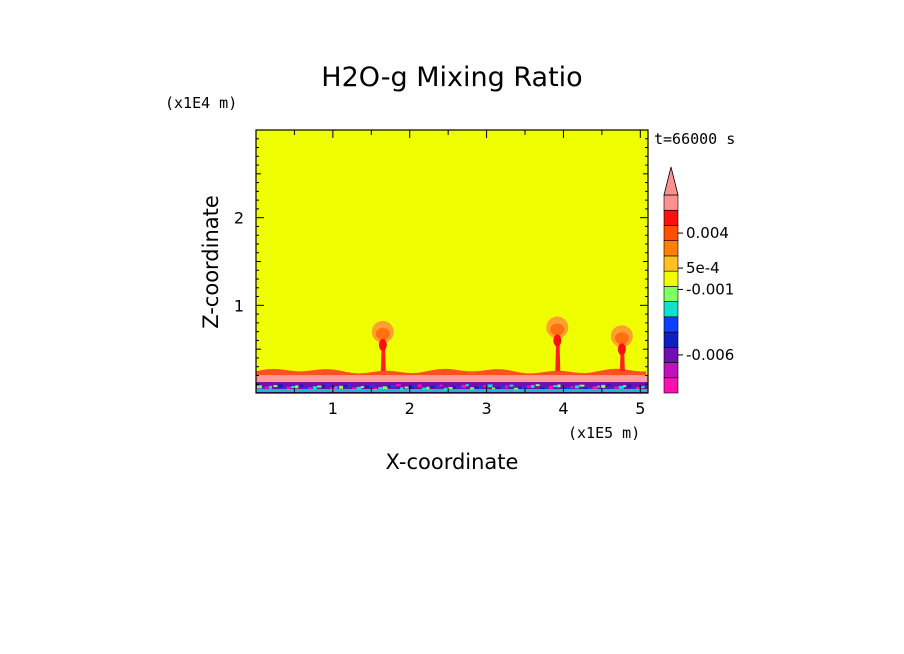  Describe the element at coordinates (239, 305) in the screenshot. I see `y-tick-label: 1` at that location.